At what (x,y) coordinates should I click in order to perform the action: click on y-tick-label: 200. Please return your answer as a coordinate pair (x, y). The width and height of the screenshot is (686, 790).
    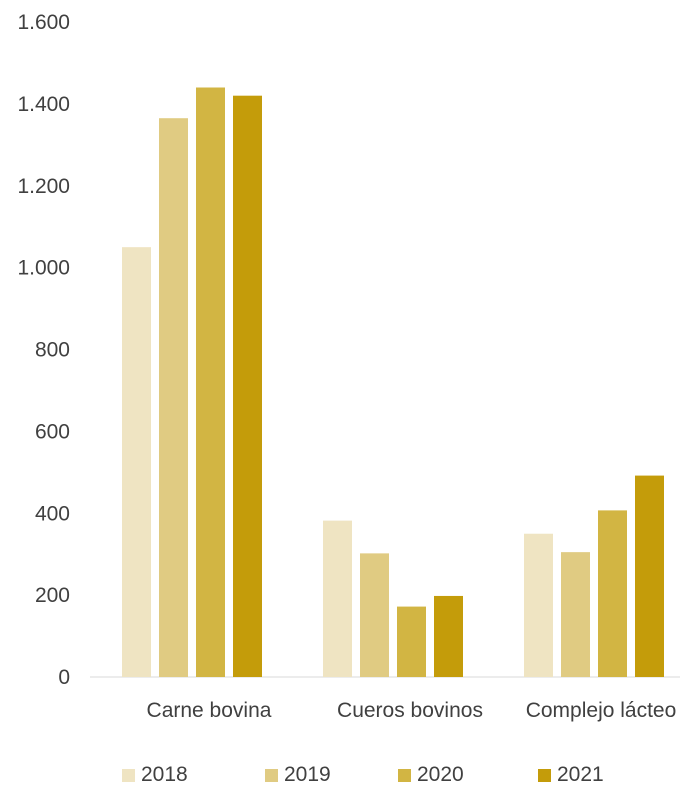
    Looking at the image, I should click on (52, 595).